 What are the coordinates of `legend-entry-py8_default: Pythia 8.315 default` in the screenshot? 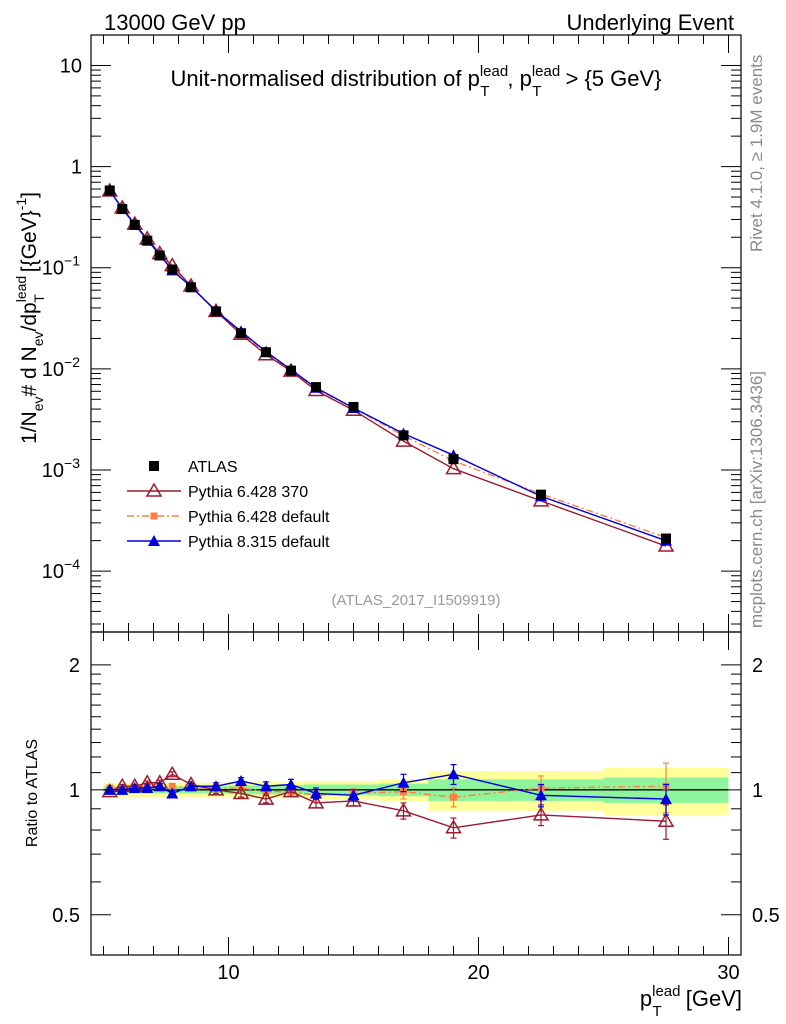 It's located at (228, 542).